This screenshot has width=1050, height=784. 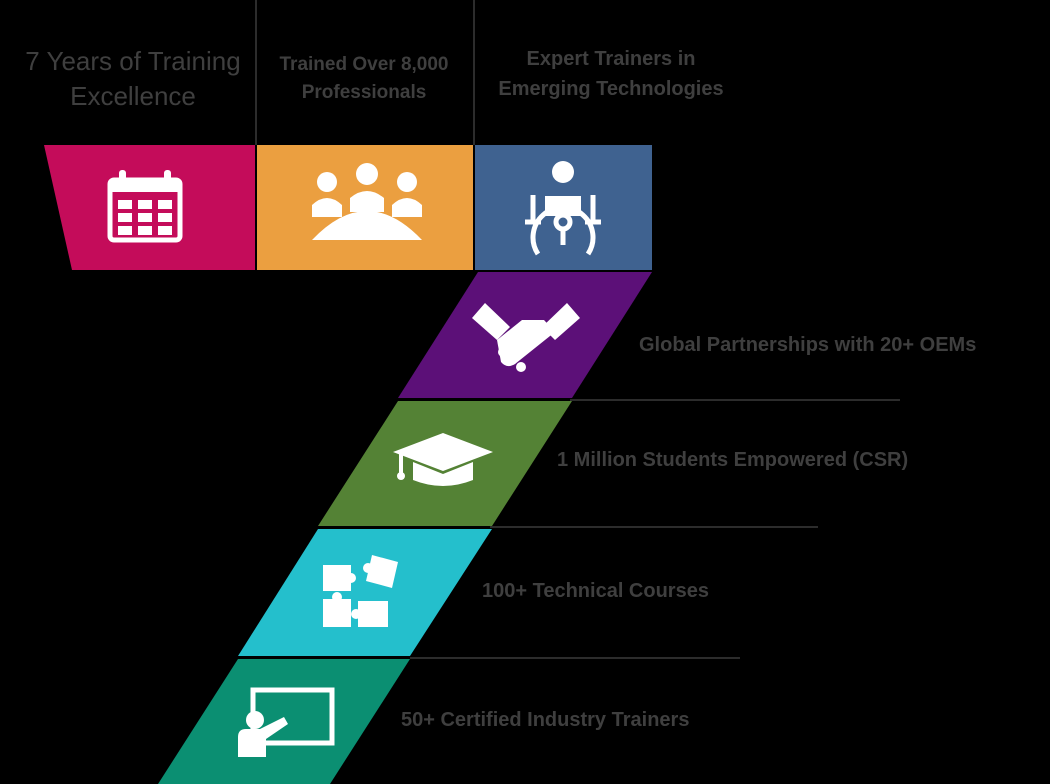 What do you see at coordinates (611, 59) in the screenshot?
I see `top-title-expert-trainers-line1: Expert Trainers in` at bounding box center [611, 59].